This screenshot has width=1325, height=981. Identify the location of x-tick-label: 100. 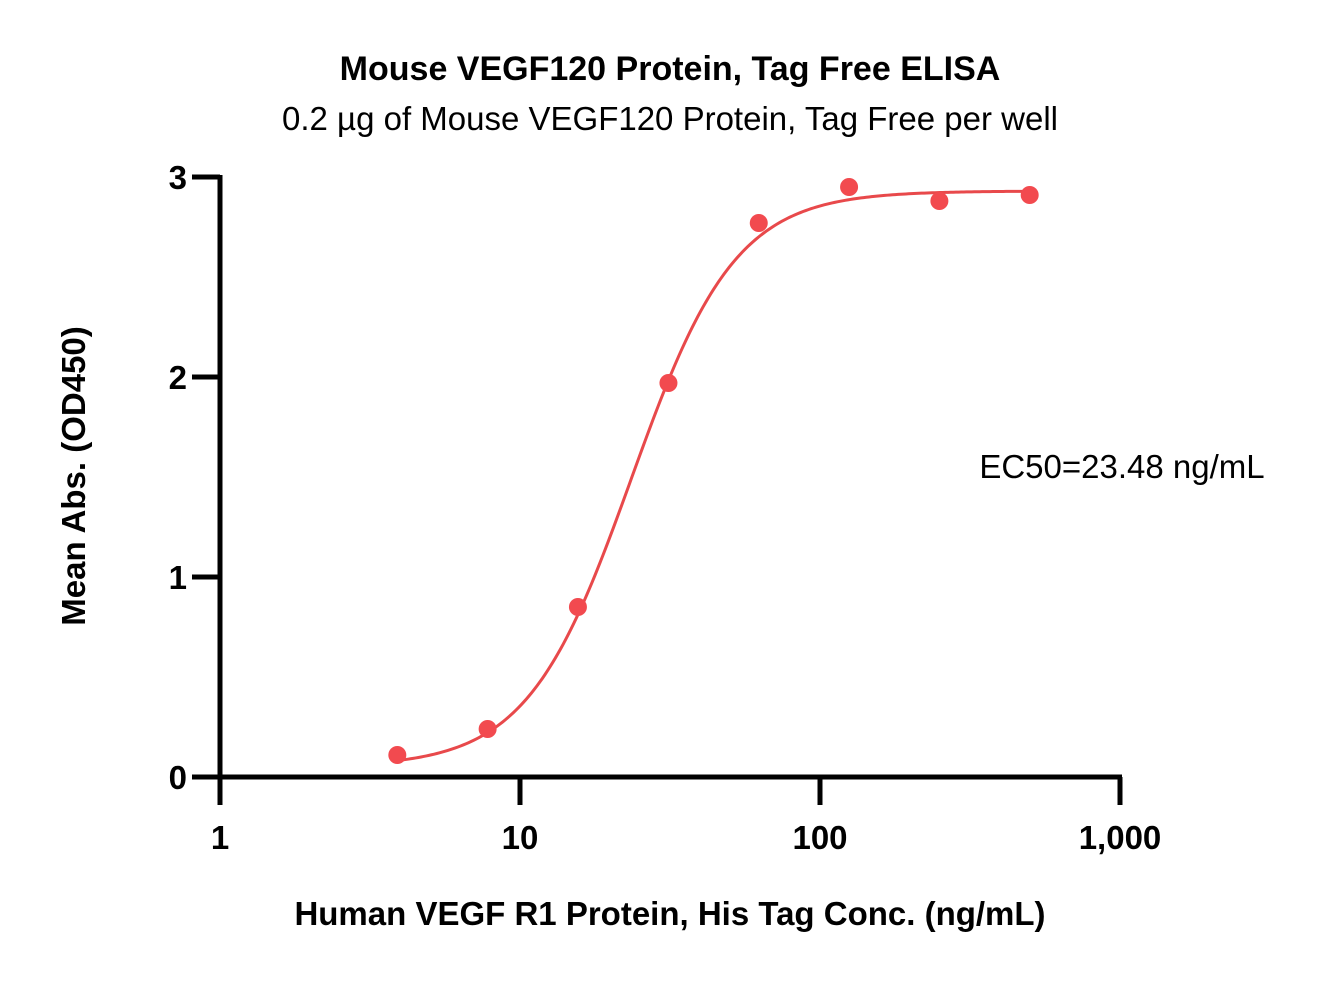
(819, 837).